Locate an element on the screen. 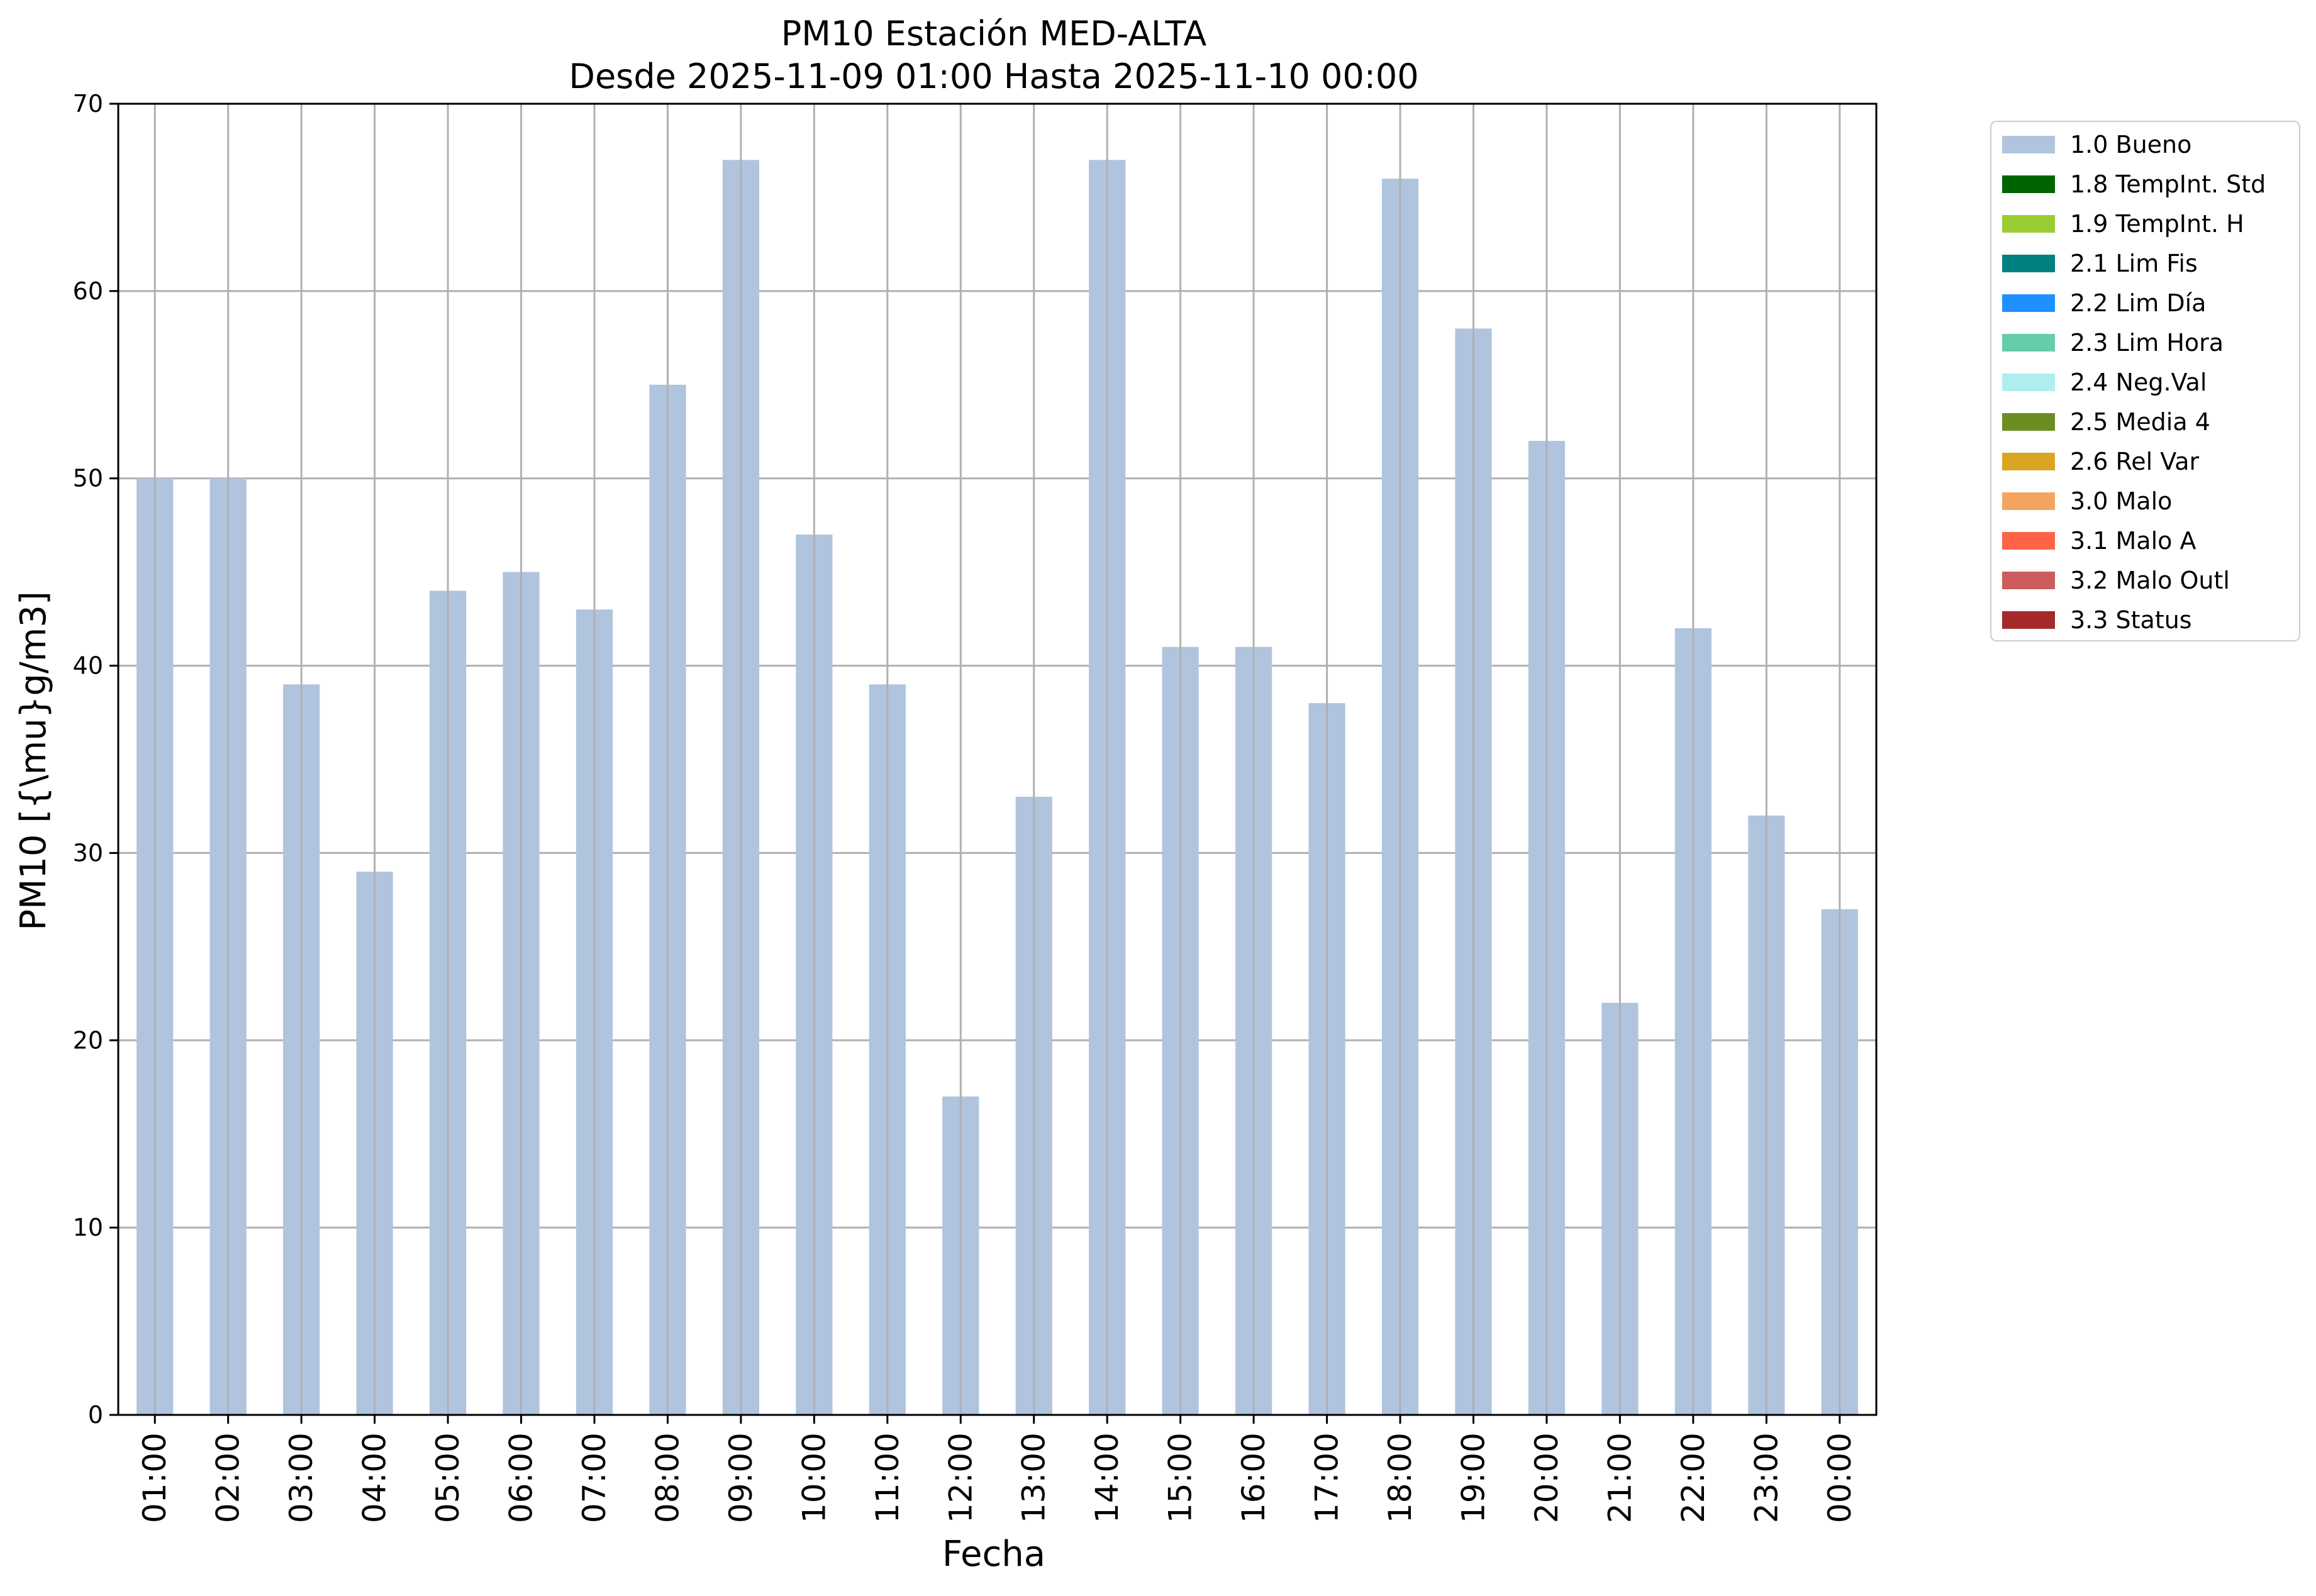 The height and width of the screenshot is (1596, 2316). x-tick-label: 23:00 is located at coordinates (1766, 1478).